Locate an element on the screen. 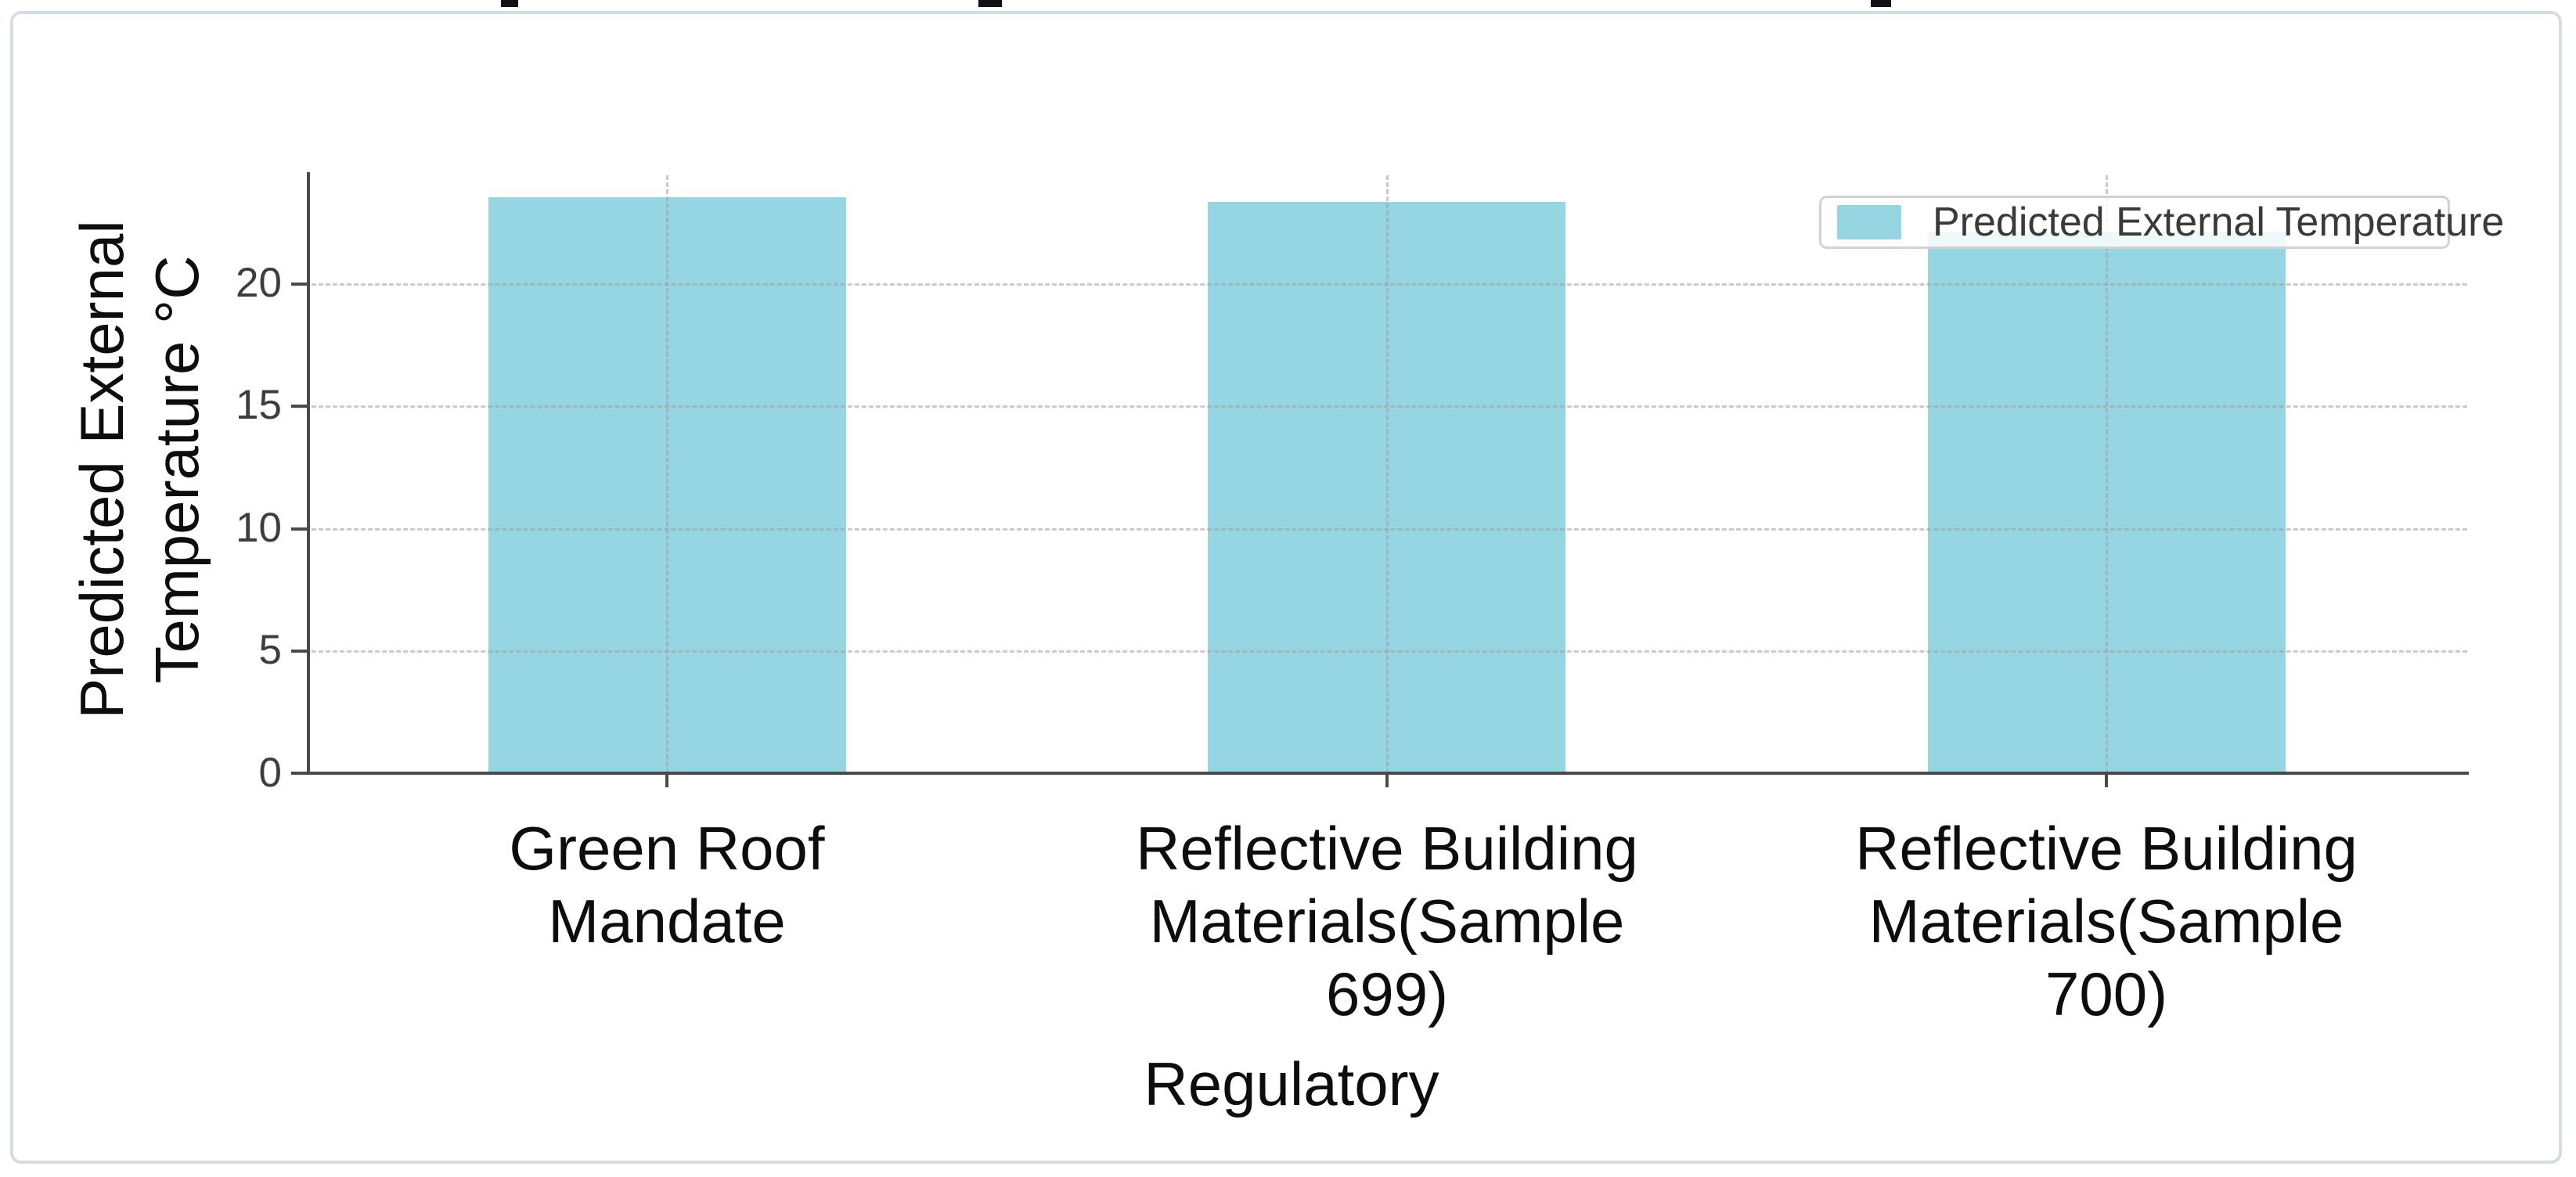 The height and width of the screenshot is (1177, 2576). x-tick-line: Green Roof is located at coordinates (667, 848).